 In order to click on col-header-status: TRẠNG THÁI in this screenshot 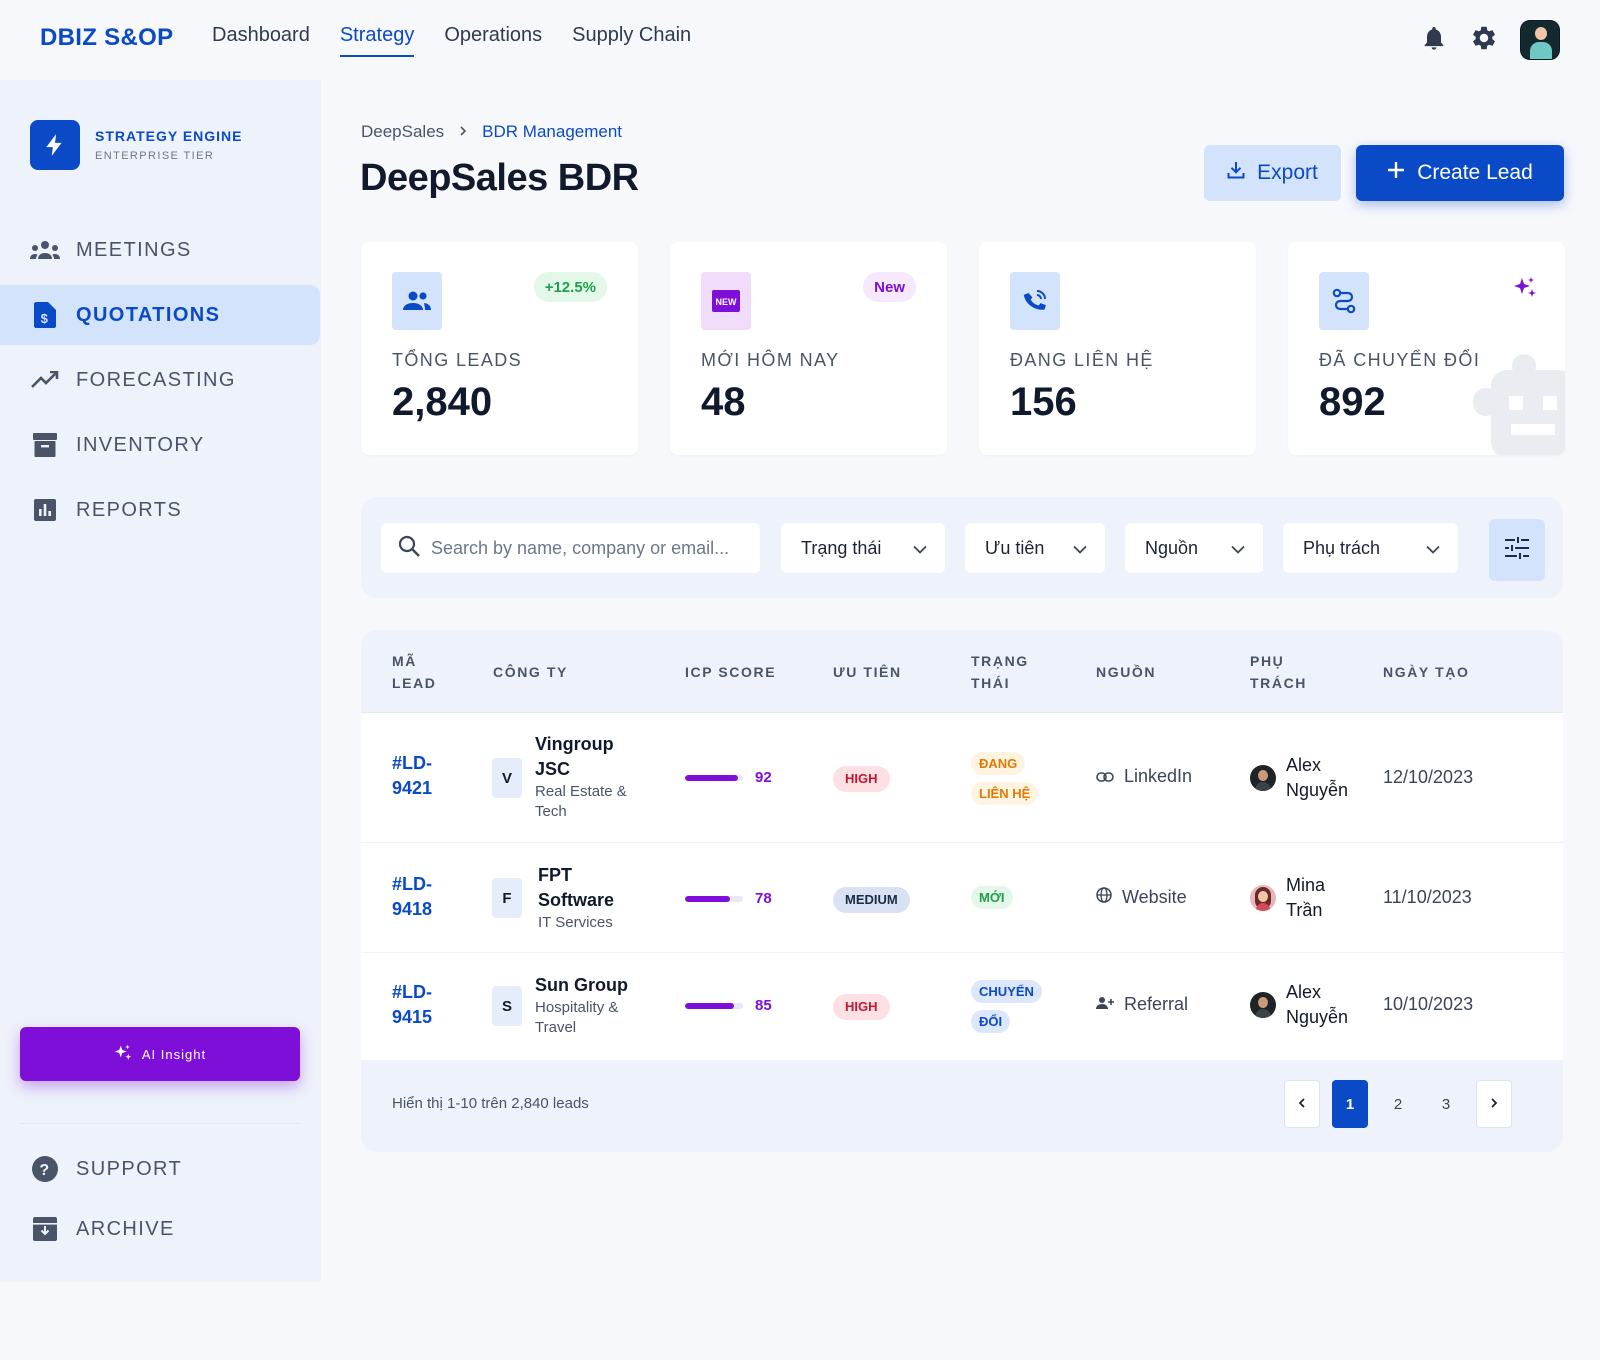, I will do `click(1000, 672)`.